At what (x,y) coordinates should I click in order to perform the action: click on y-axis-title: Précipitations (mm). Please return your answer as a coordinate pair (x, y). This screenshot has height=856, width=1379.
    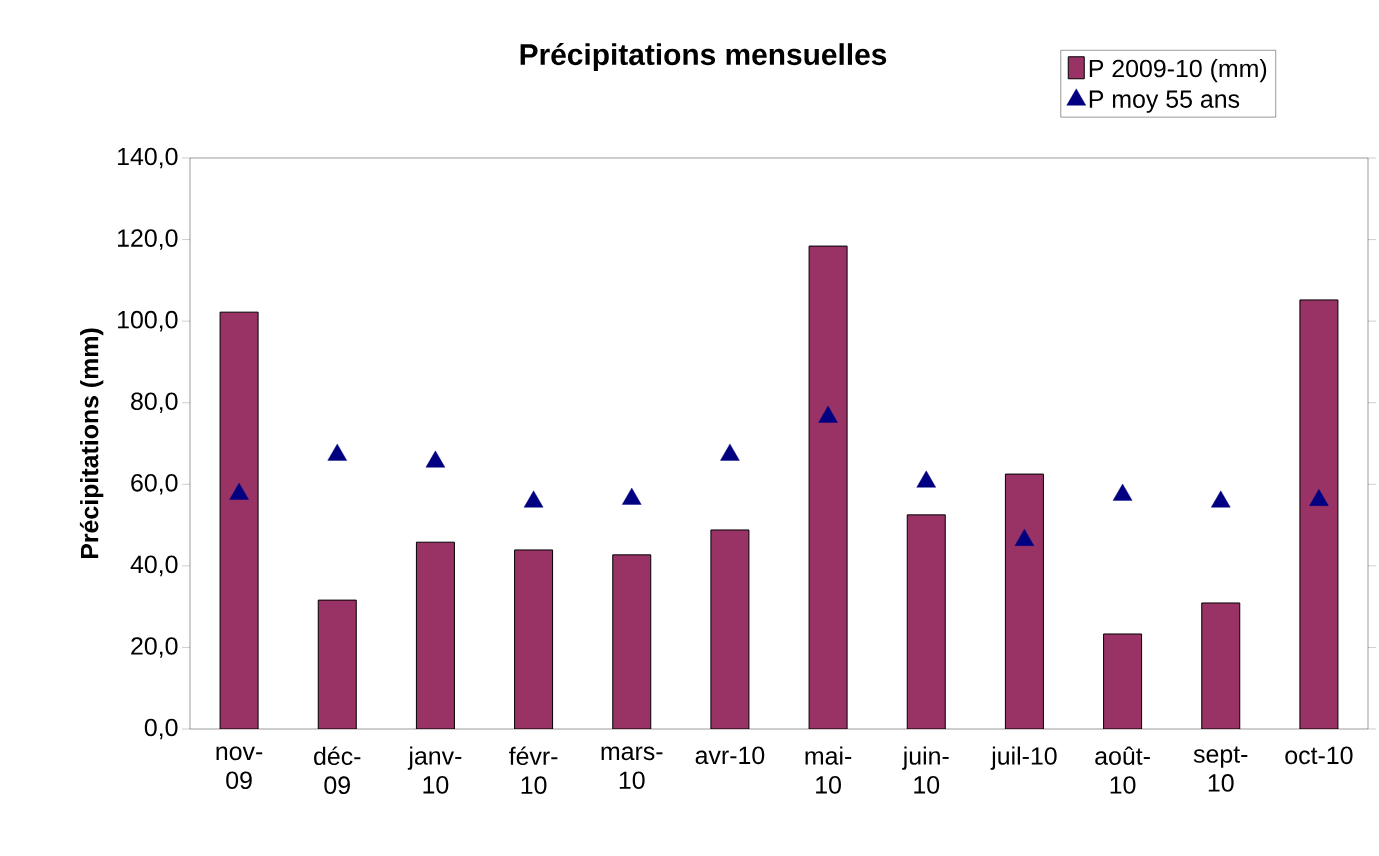
    Looking at the image, I should click on (91, 443).